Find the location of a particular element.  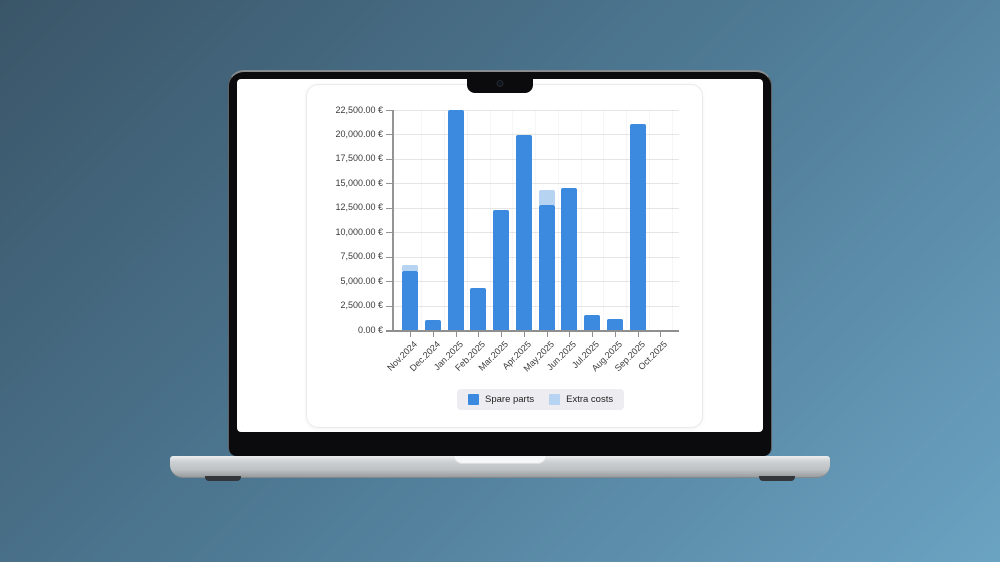

bar-may-2025-extra-costs is located at coordinates (546, 198).